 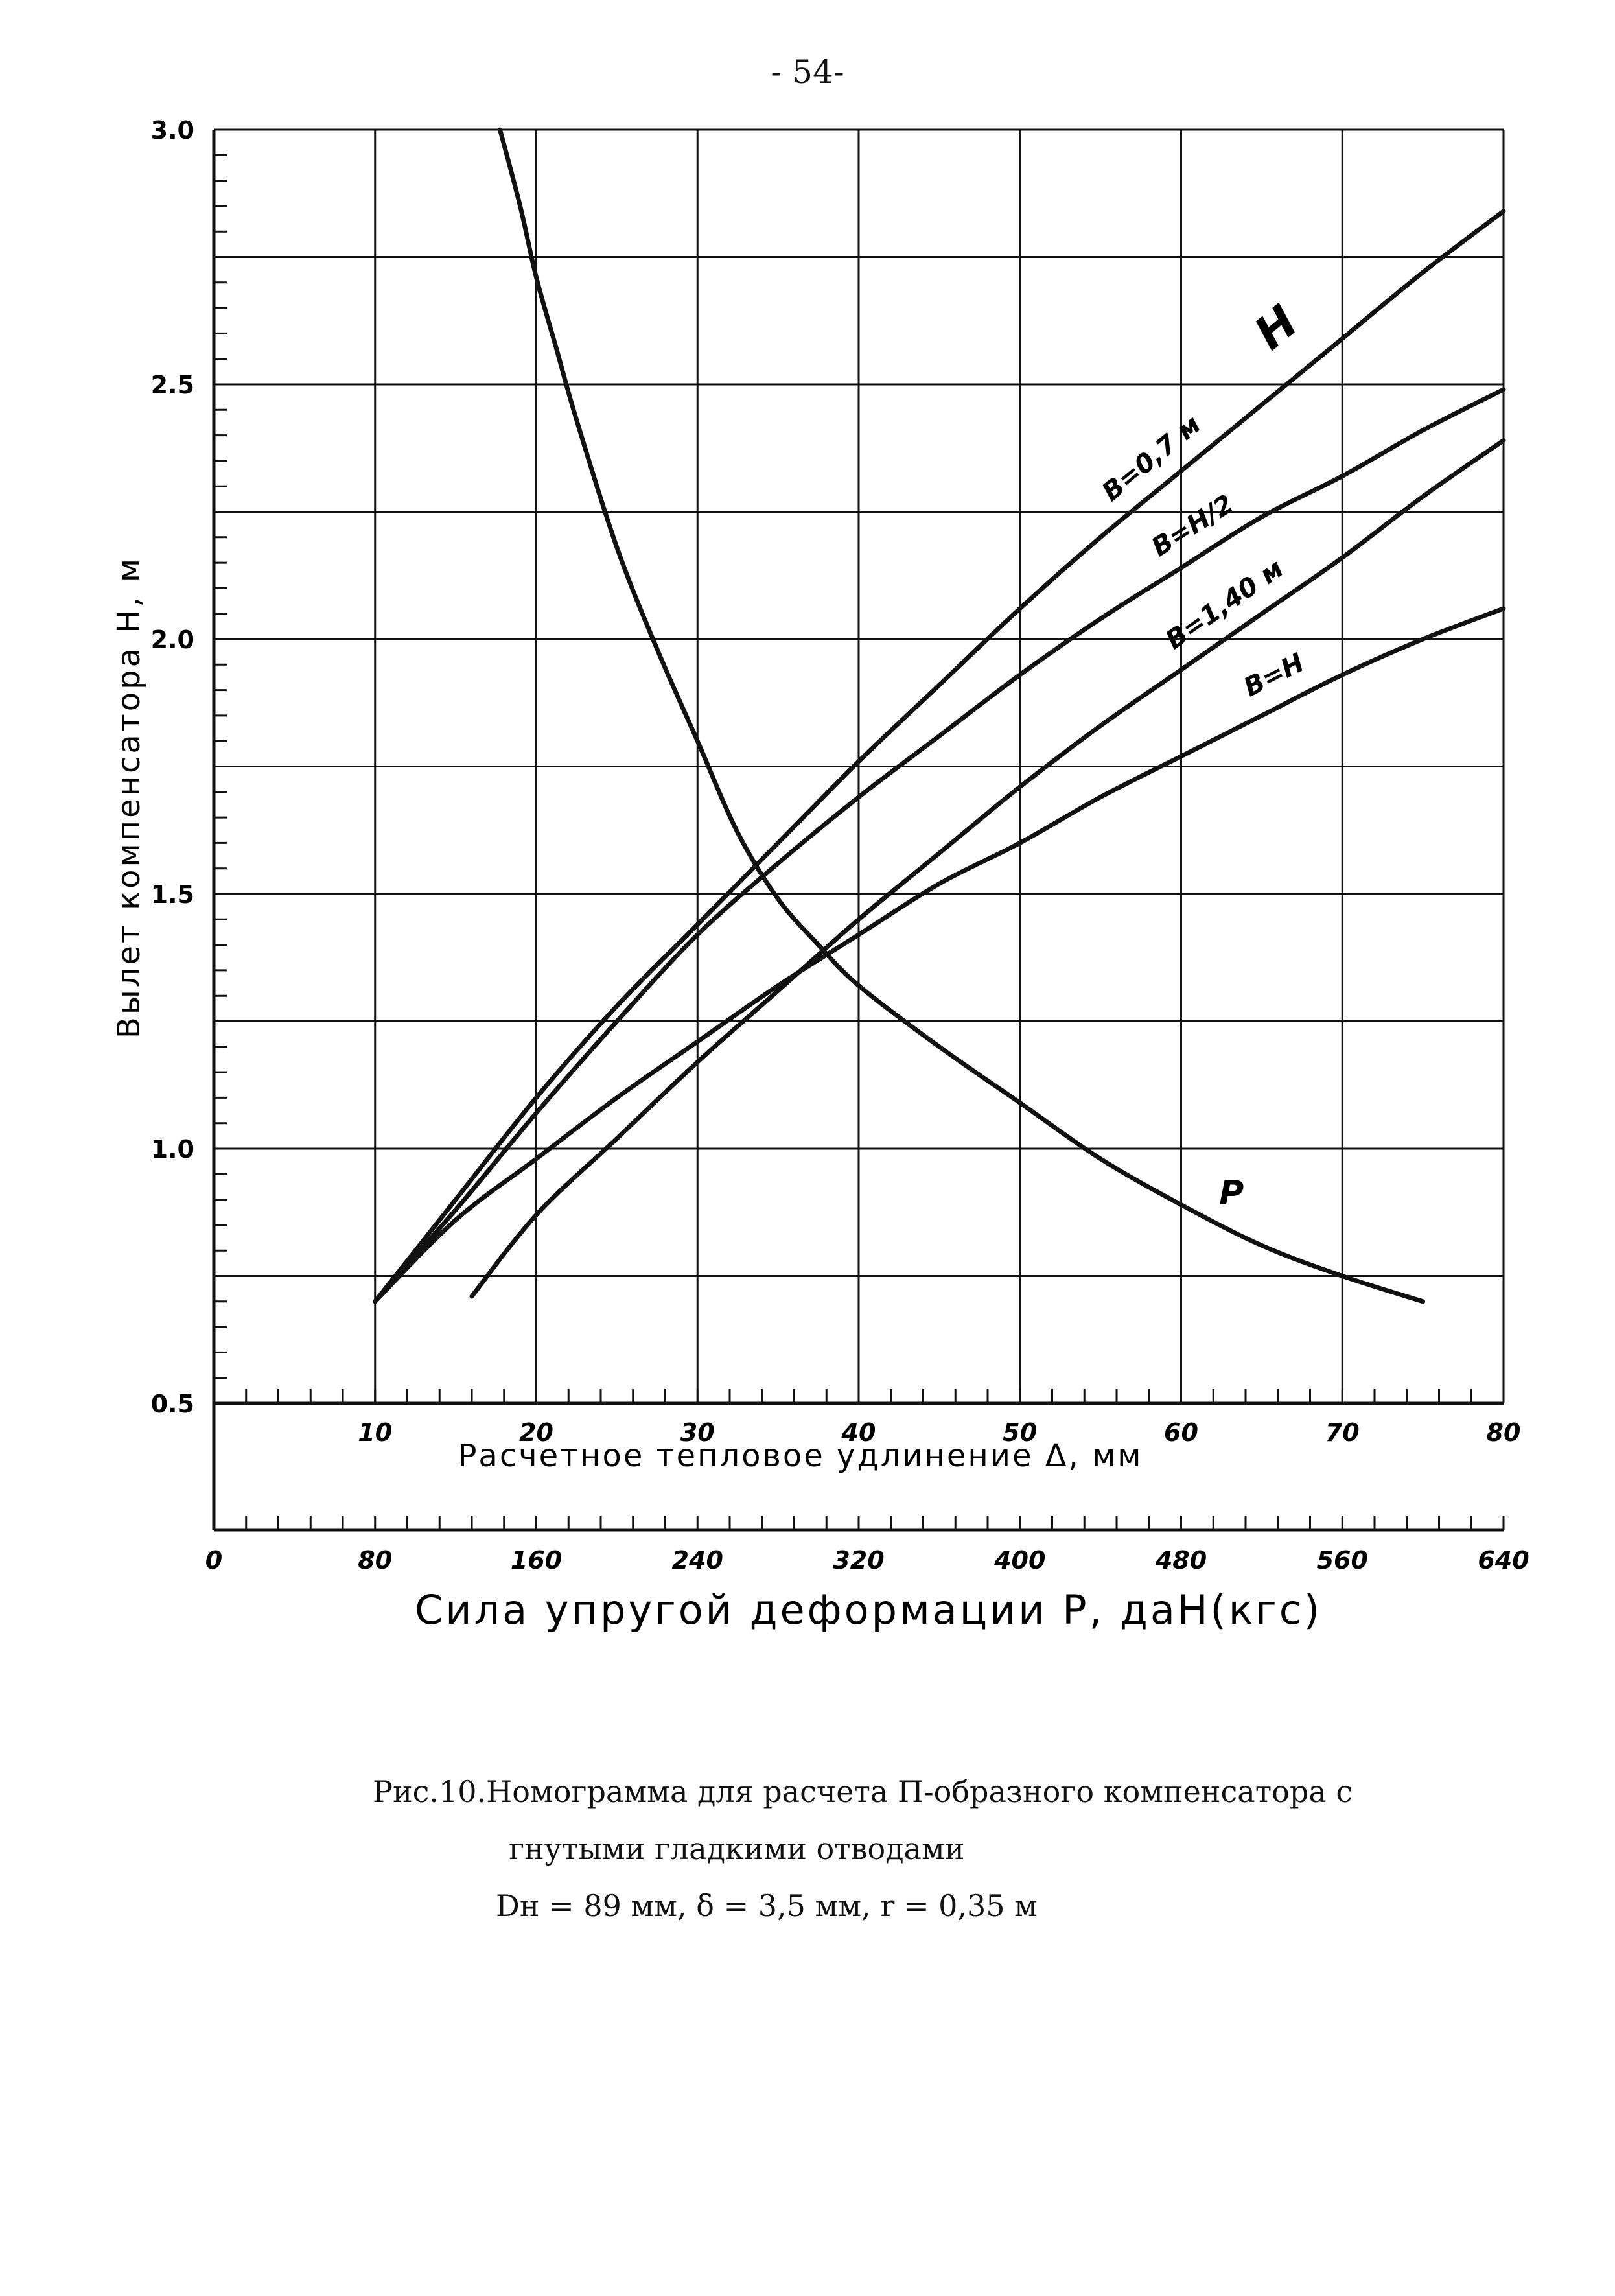 What do you see at coordinates (375, 1433) in the screenshot?
I see `x-tick-label: 10` at bounding box center [375, 1433].